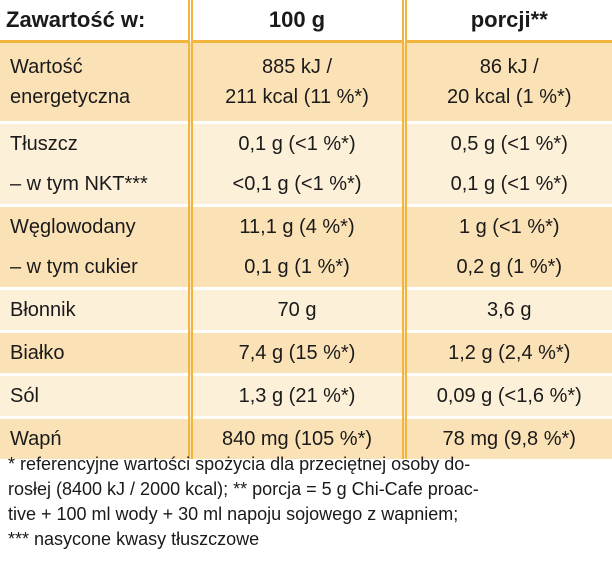 The height and width of the screenshot is (567, 612). I want to click on header-per-portion: porcji**, so click(506, 21).